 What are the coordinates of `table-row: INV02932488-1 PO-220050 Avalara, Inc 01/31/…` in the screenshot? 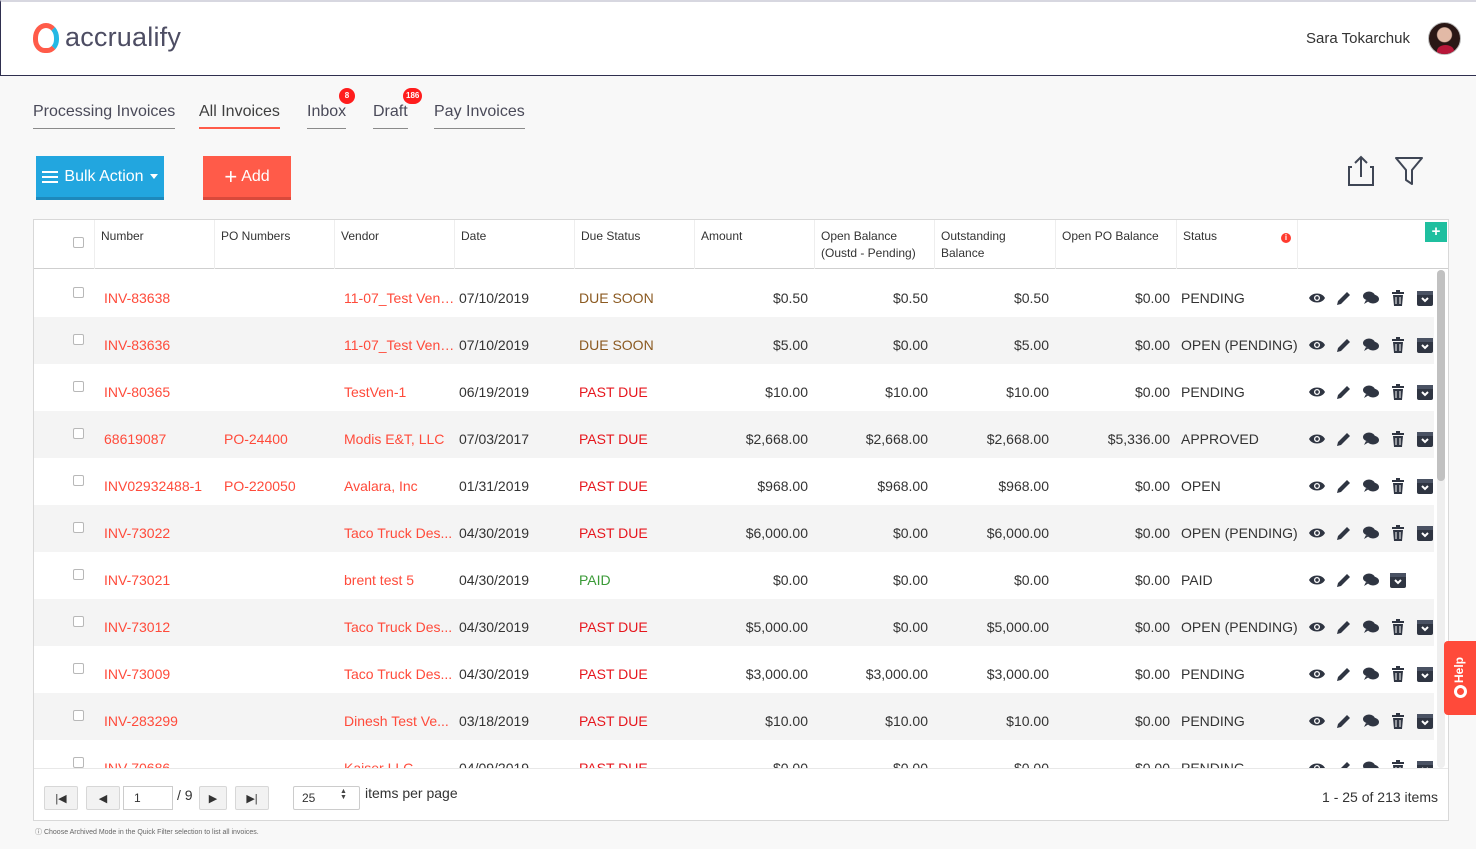 It's located at (734, 481).